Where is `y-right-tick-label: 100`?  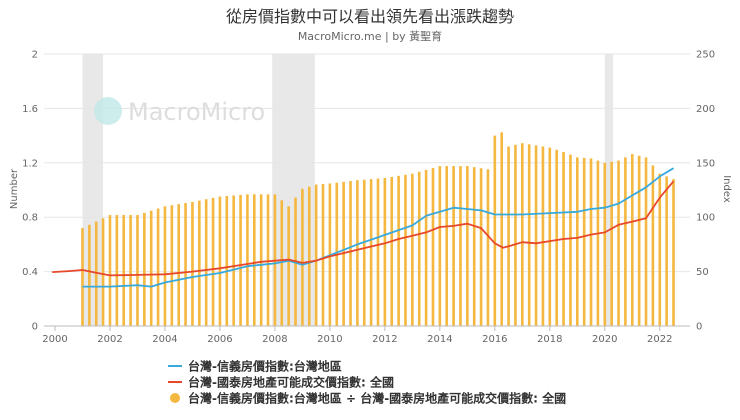 y-right-tick-label: 100 is located at coordinates (705, 218).